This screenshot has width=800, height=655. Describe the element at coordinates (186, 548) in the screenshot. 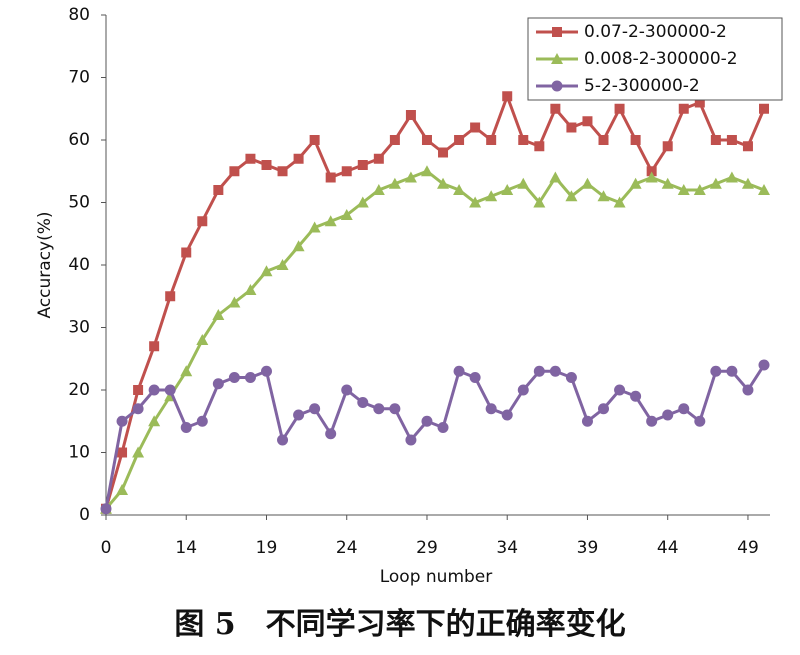

I see `x-tick-label: 14` at that location.